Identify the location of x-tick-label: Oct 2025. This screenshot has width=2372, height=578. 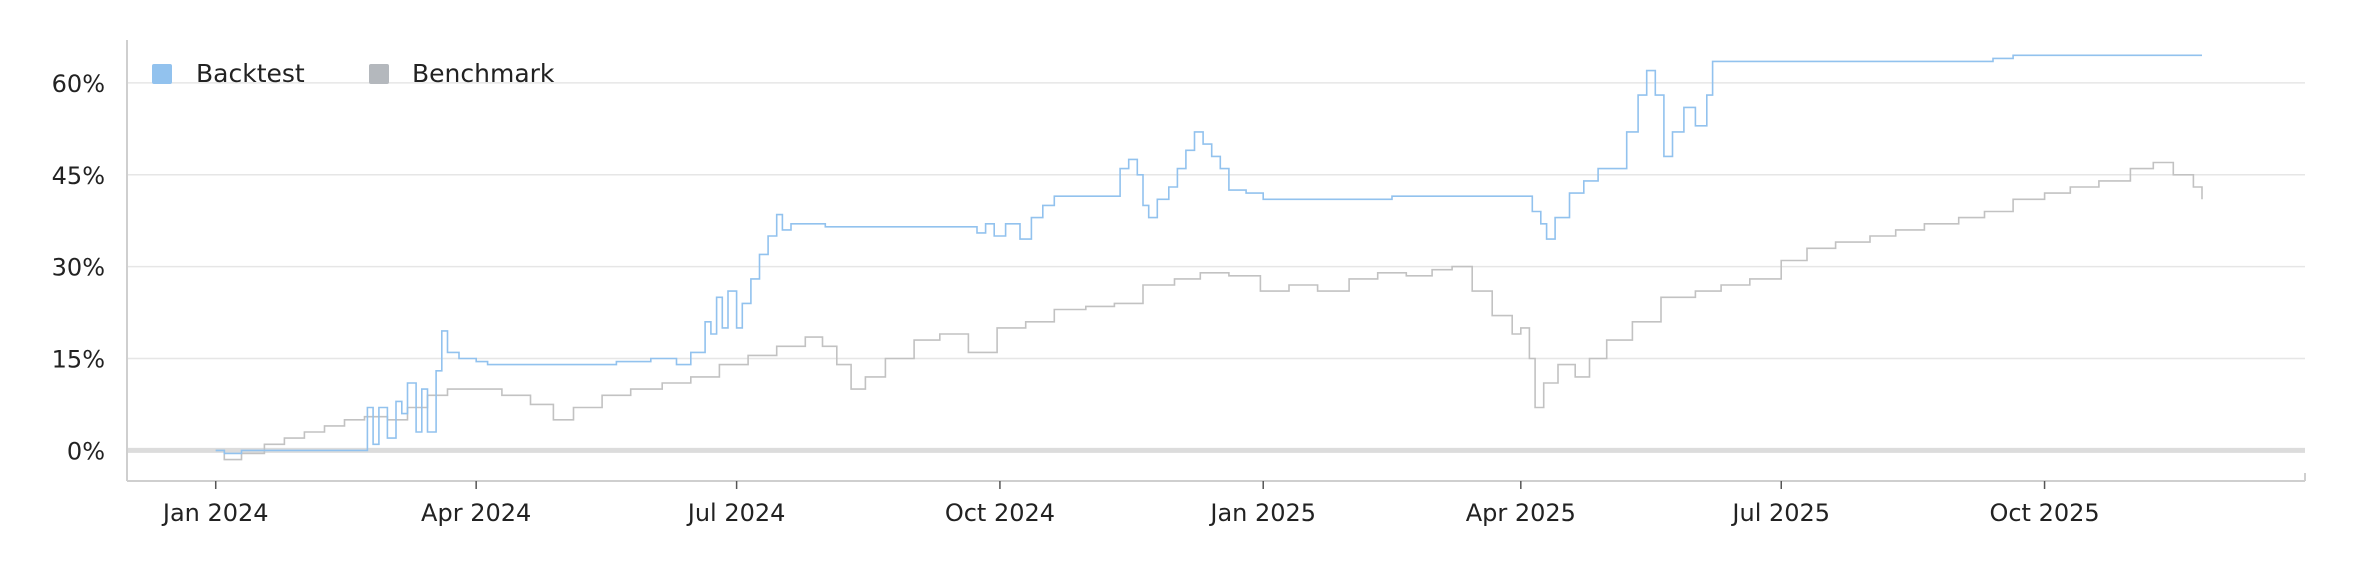
(2044, 513).